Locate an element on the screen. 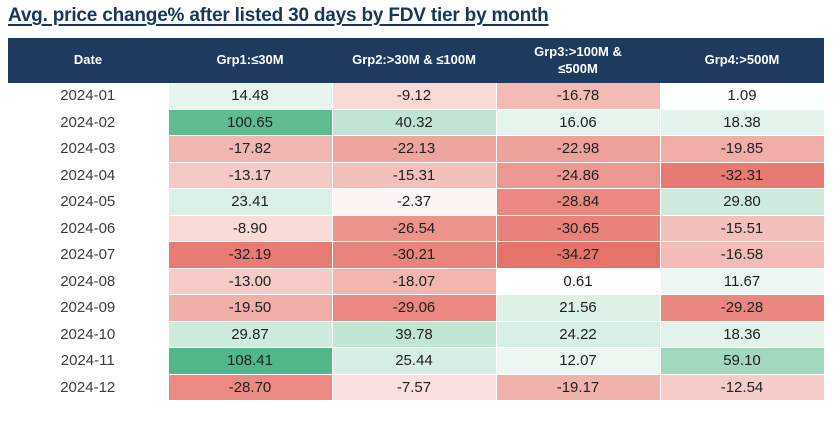 The height and width of the screenshot is (432, 837). heatmap-cell: -30.65 is located at coordinates (578, 228).